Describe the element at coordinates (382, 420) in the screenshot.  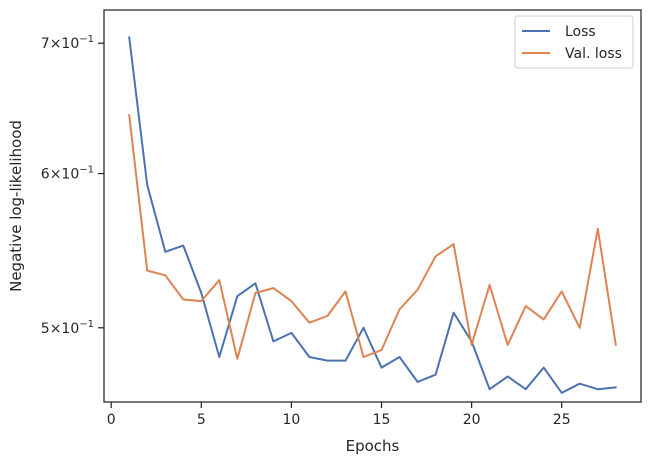
I see `x-tick-label: 15` at that location.